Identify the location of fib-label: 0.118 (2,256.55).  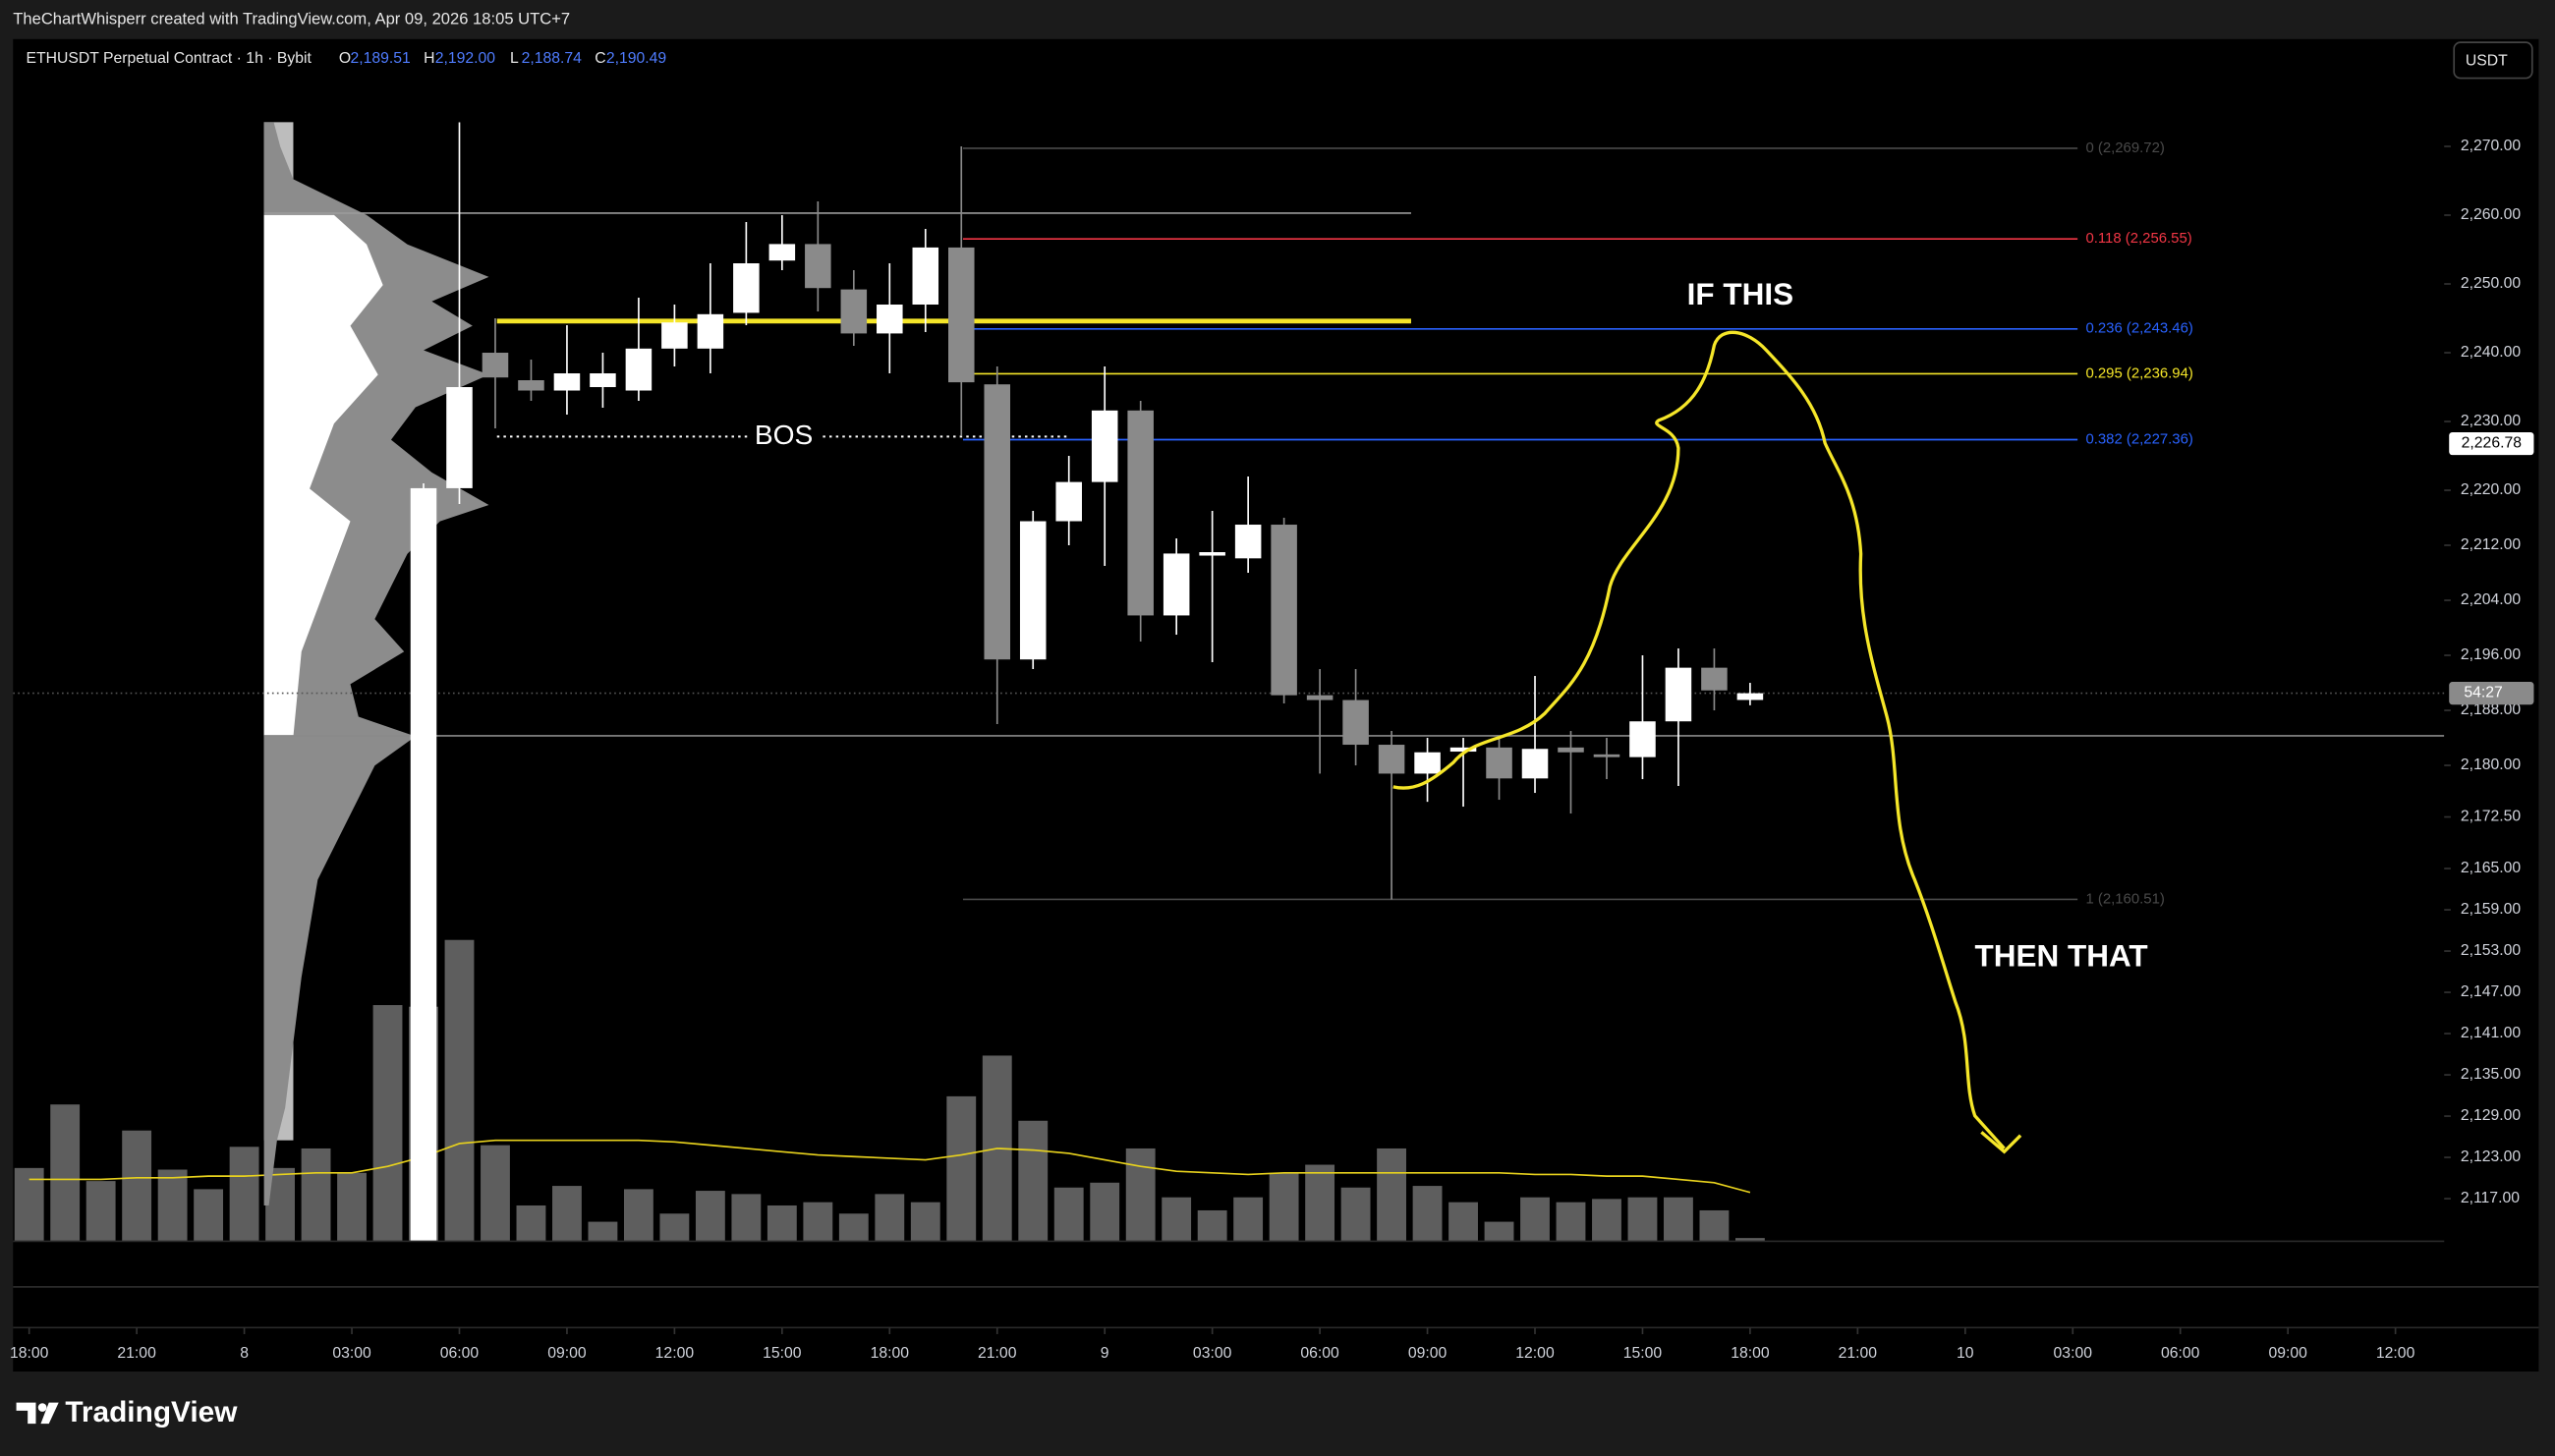
(2138, 238).